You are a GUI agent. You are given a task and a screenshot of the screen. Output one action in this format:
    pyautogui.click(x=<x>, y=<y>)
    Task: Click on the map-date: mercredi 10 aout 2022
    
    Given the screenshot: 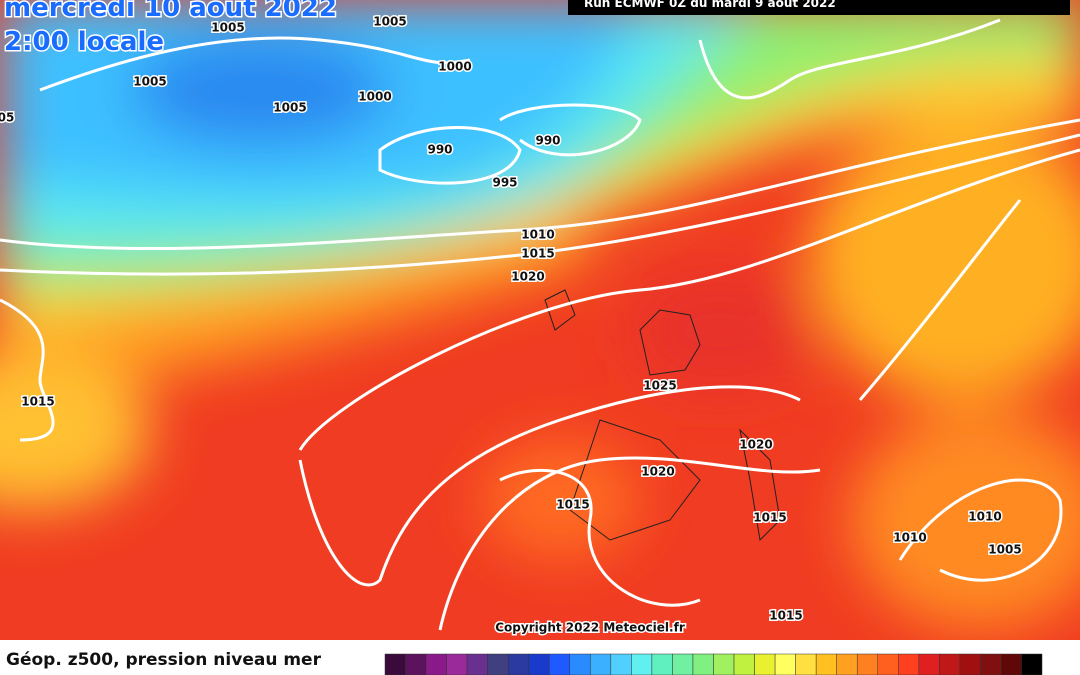 What is the action you would take?
    pyautogui.click(x=170, y=11)
    